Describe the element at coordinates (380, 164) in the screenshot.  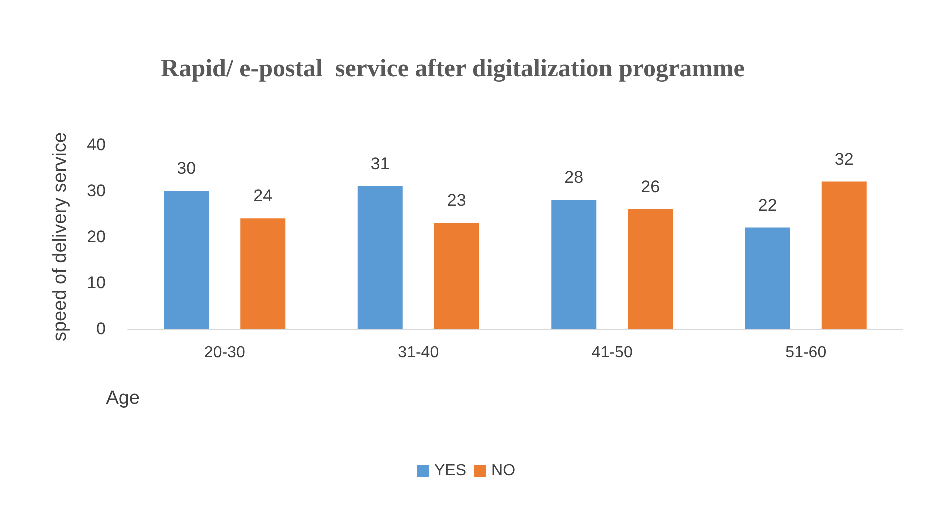
I see `data-label: 31` at that location.